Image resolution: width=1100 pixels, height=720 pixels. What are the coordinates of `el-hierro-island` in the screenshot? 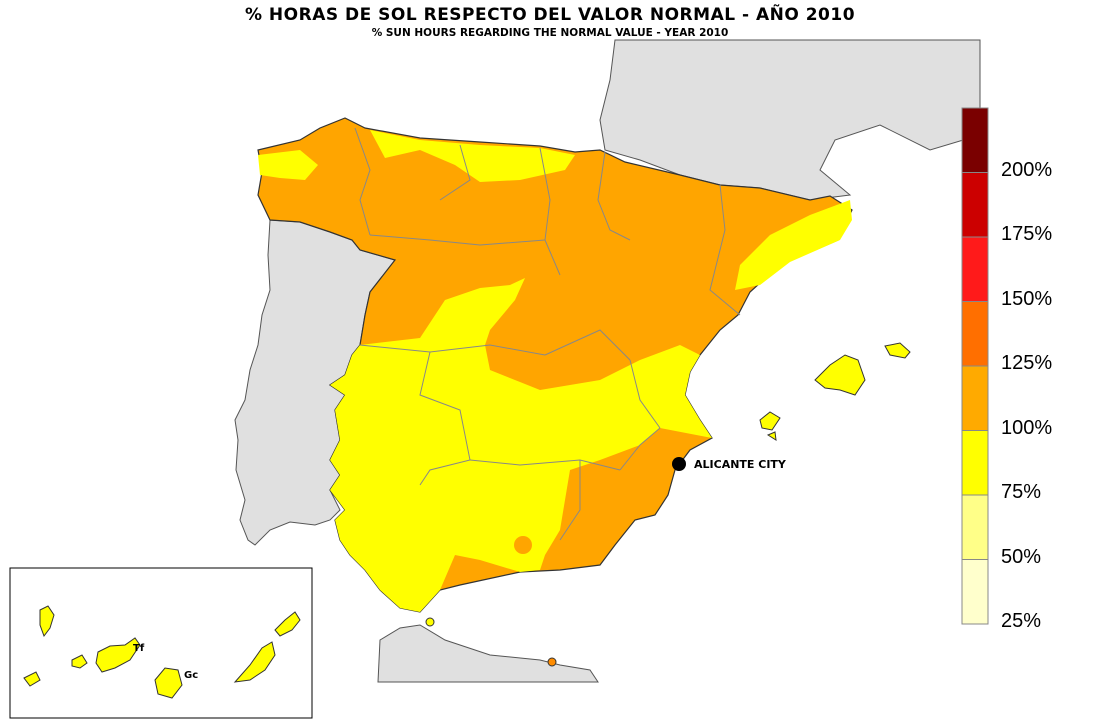 It's located at (32, 679).